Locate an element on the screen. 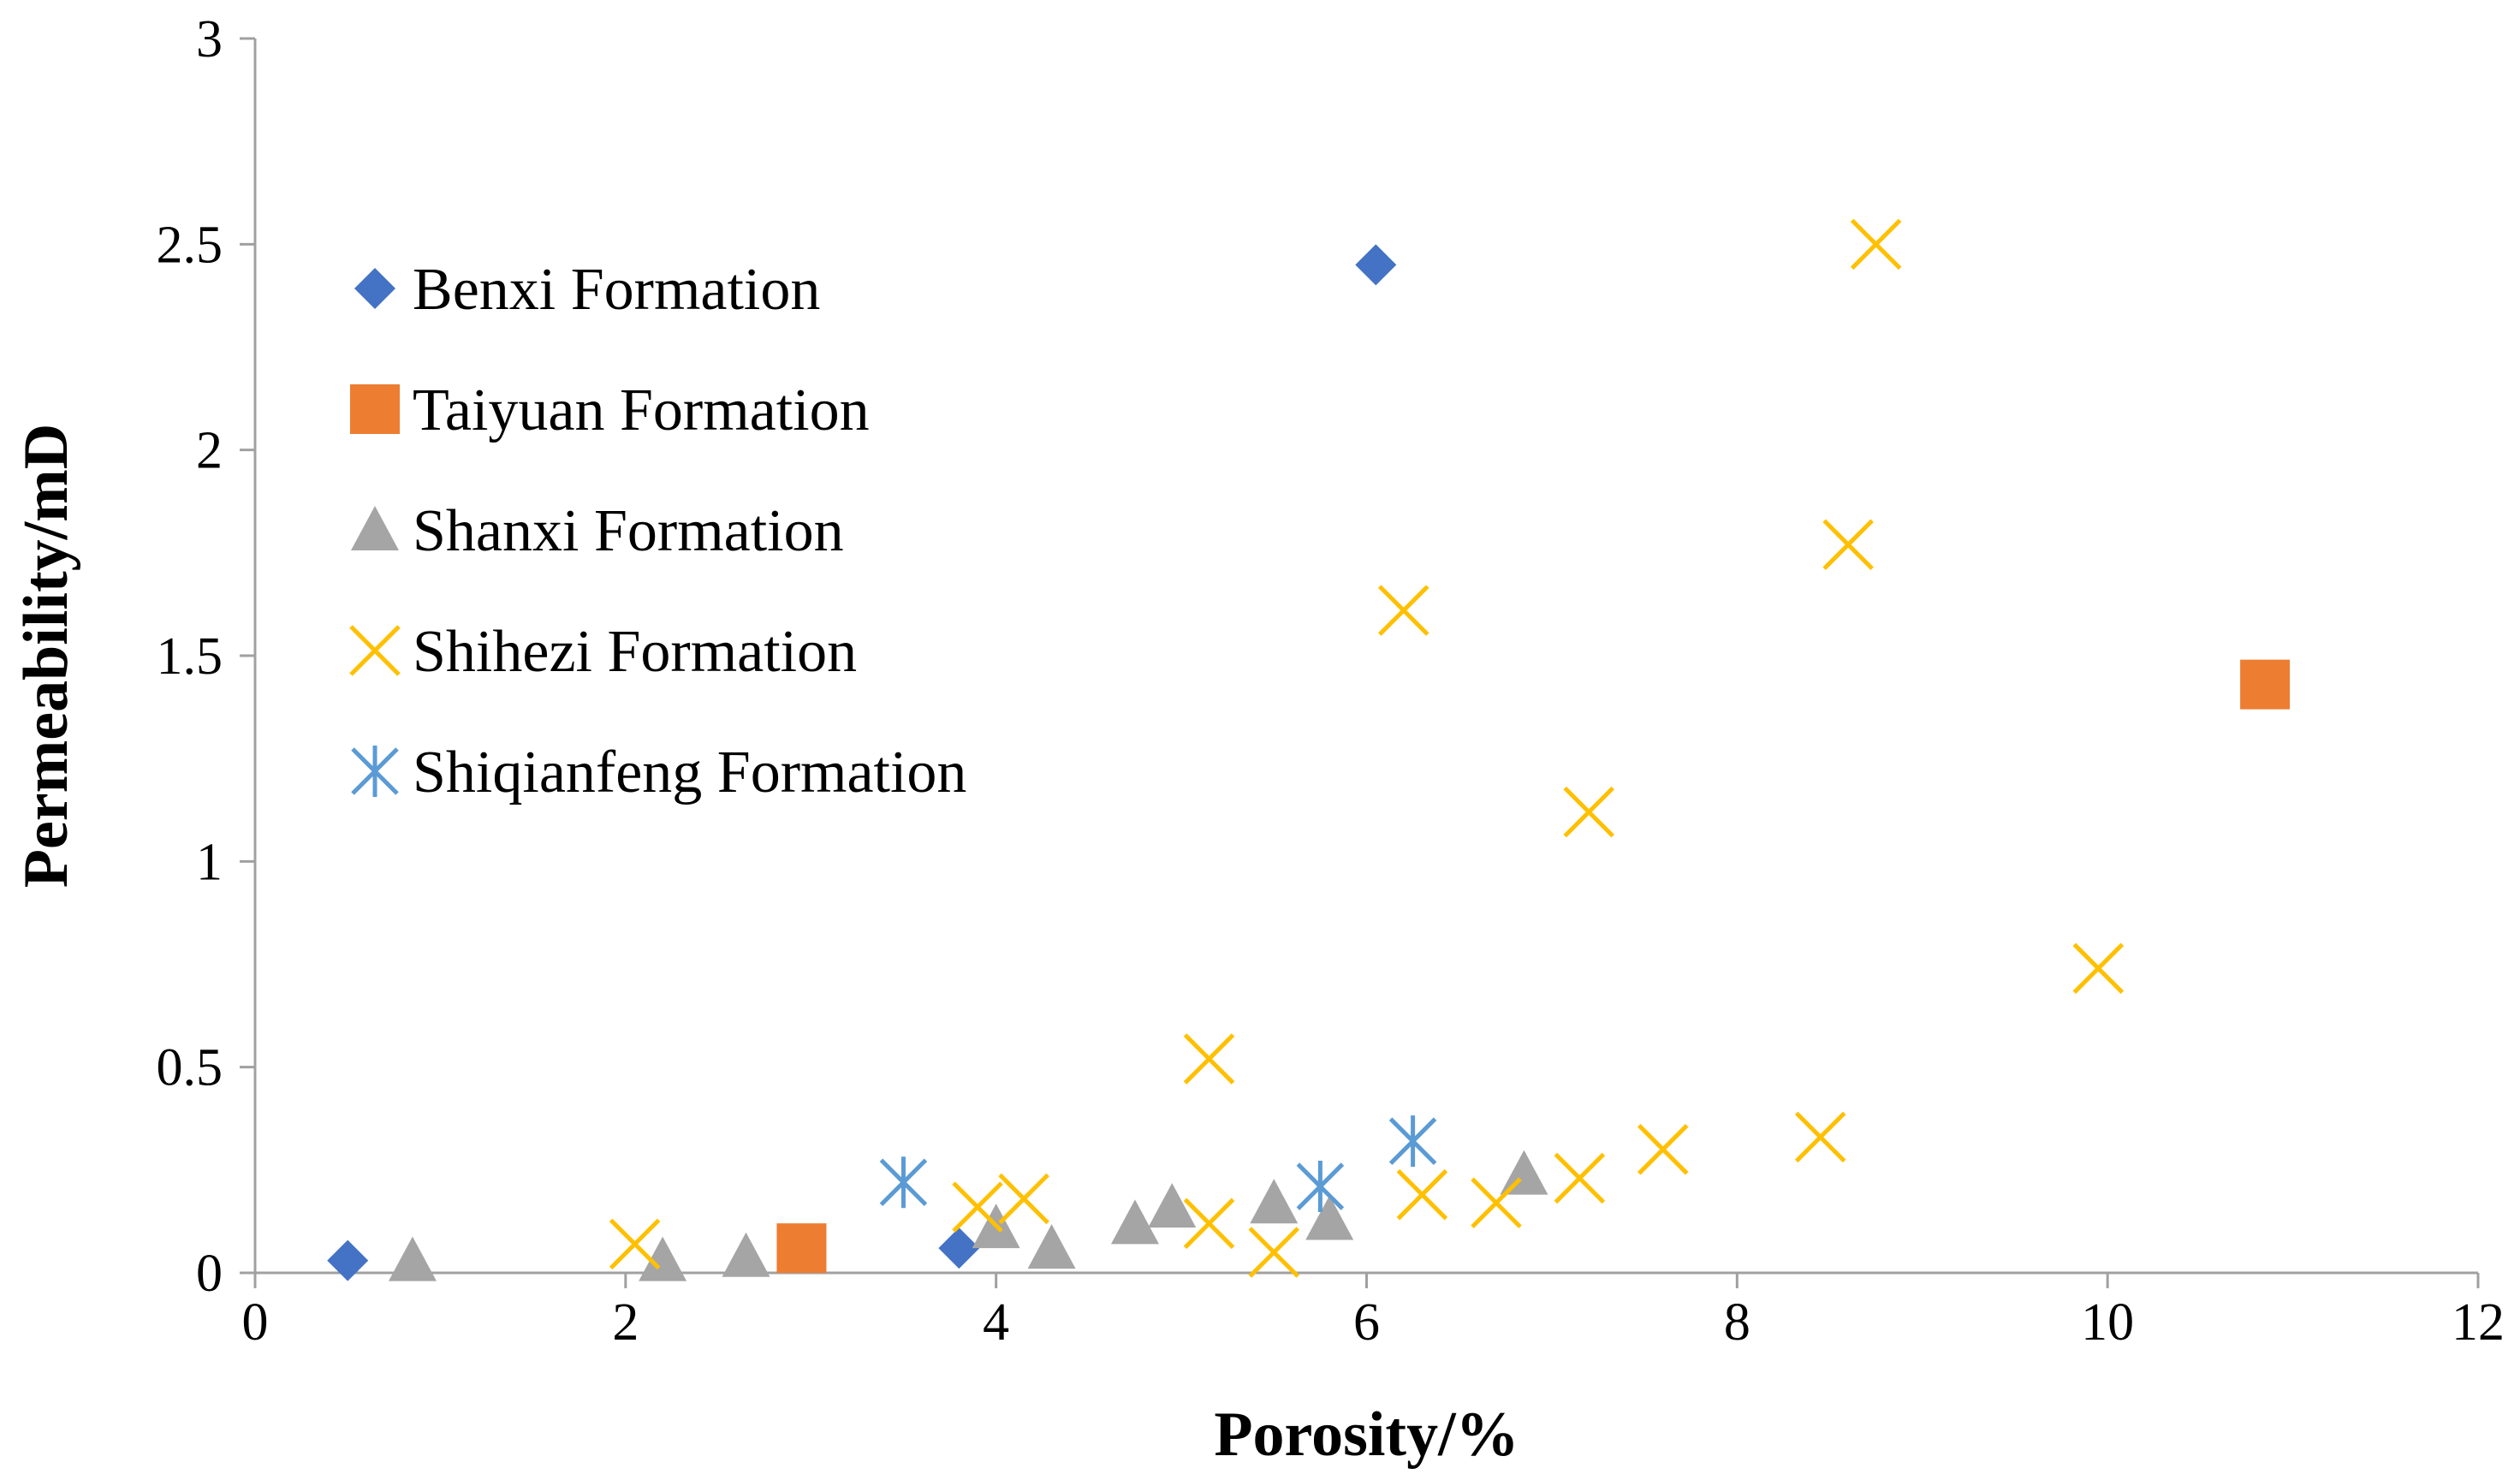 This screenshot has width=2520, height=1480. x-tick-label: 2 is located at coordinates (625, 1322).